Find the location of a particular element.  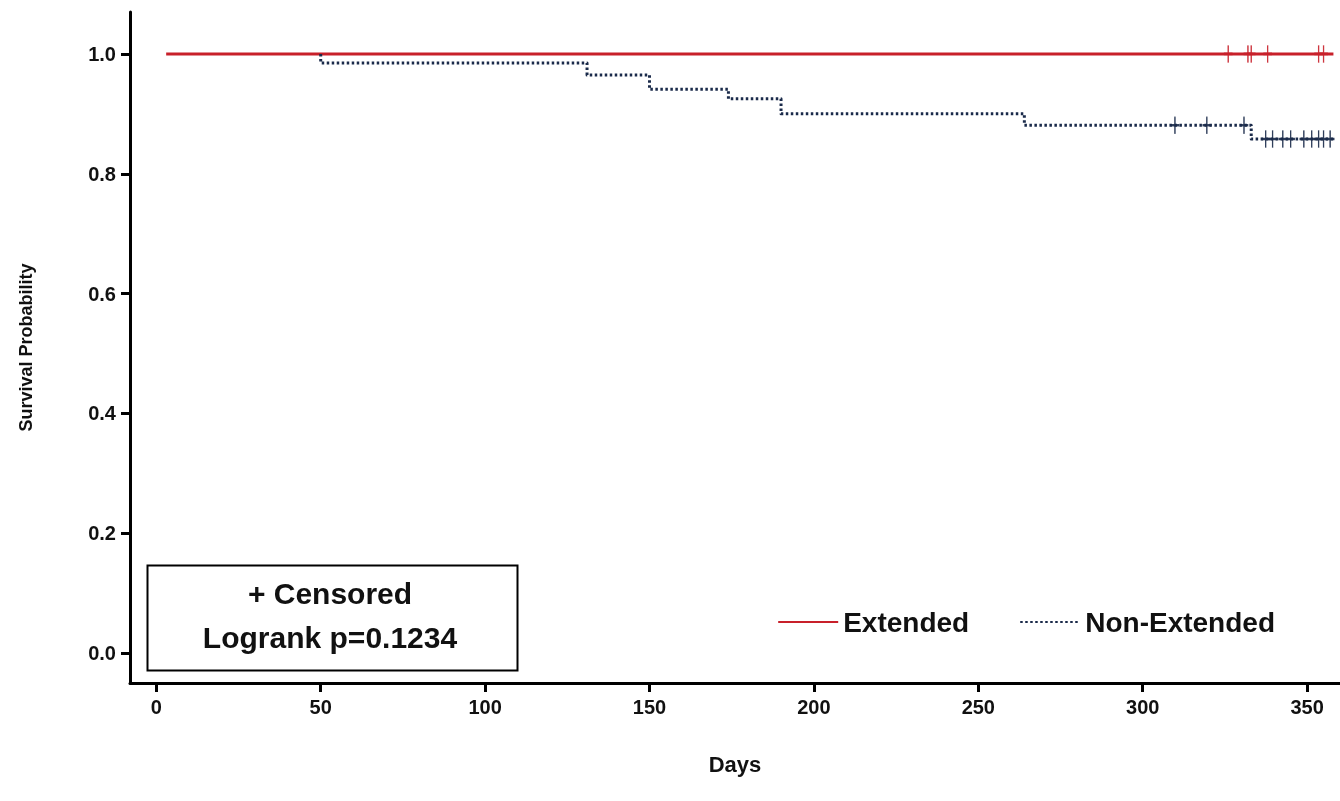

x-tick-label: 50 is located at coordinates (320, 707).